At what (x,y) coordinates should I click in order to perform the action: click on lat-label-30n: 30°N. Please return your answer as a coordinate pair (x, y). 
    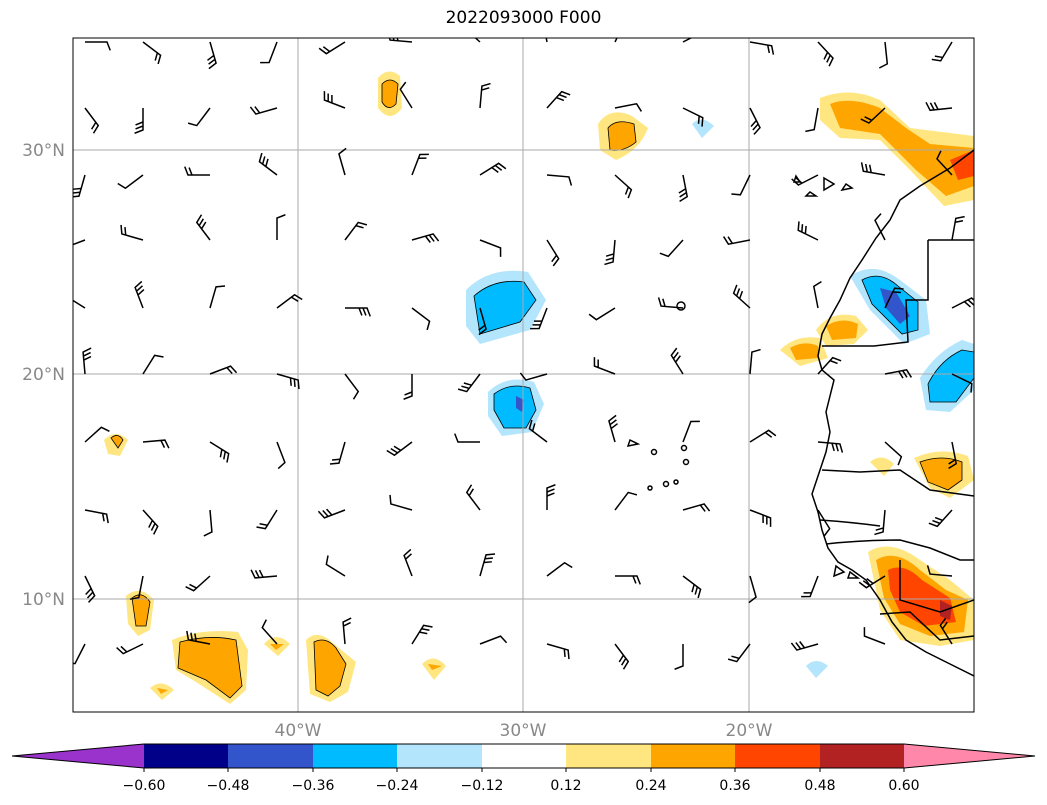
    Looking at the image, I should click on (43, 151).